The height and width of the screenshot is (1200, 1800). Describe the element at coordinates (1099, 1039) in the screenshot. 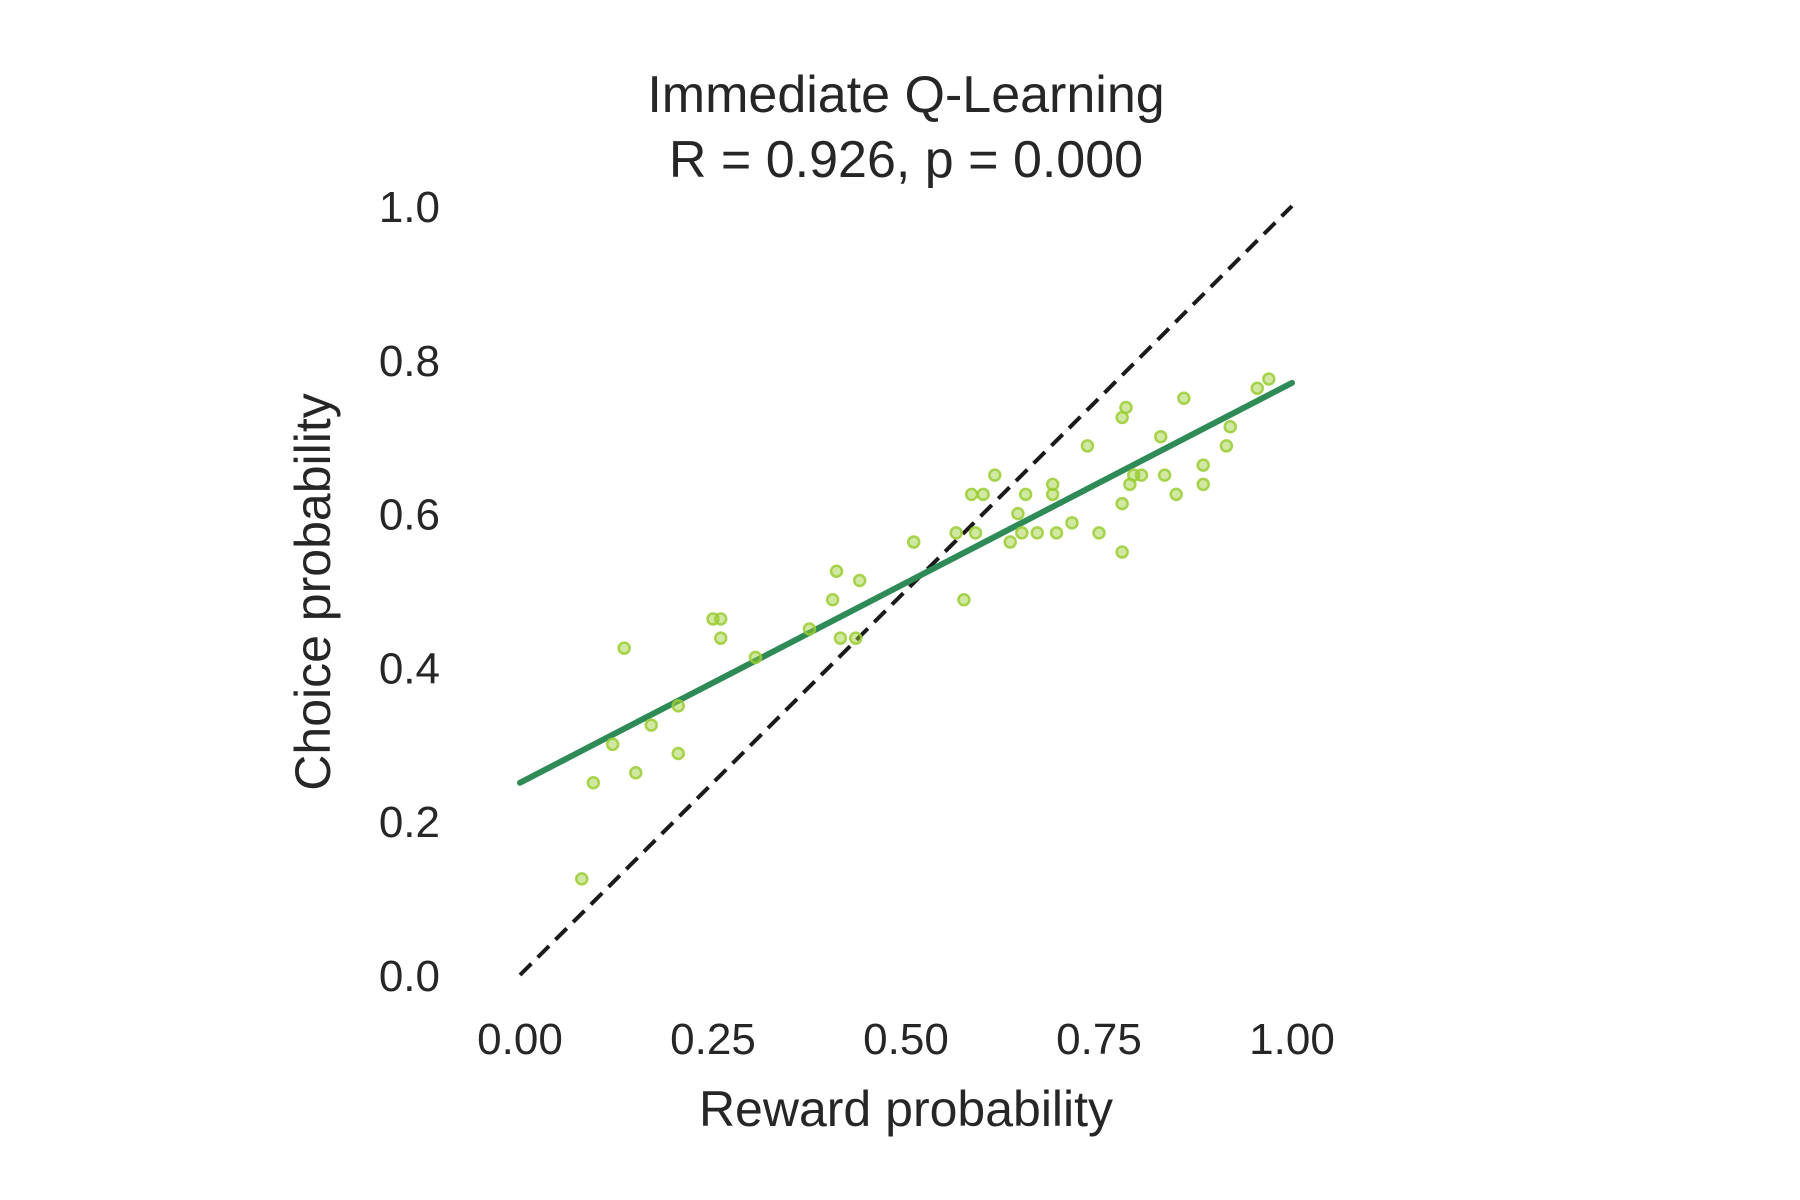

I see `x-tick-label: 0.75` at that location.